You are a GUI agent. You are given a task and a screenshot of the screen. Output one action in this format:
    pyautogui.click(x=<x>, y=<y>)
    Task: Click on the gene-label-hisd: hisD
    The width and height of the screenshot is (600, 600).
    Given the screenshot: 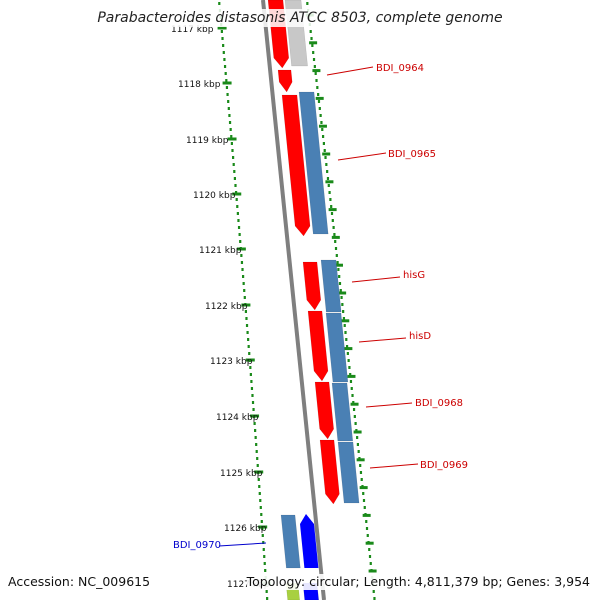 What is the action you would take?
    pyautogui.click(x=420, y=336)
    